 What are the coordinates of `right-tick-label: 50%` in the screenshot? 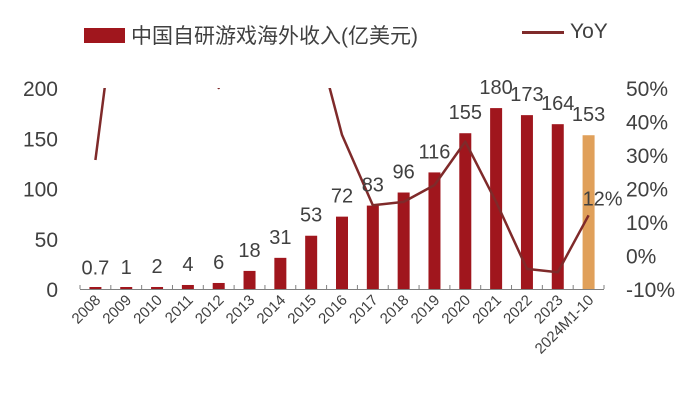 It's located at (647, 89).